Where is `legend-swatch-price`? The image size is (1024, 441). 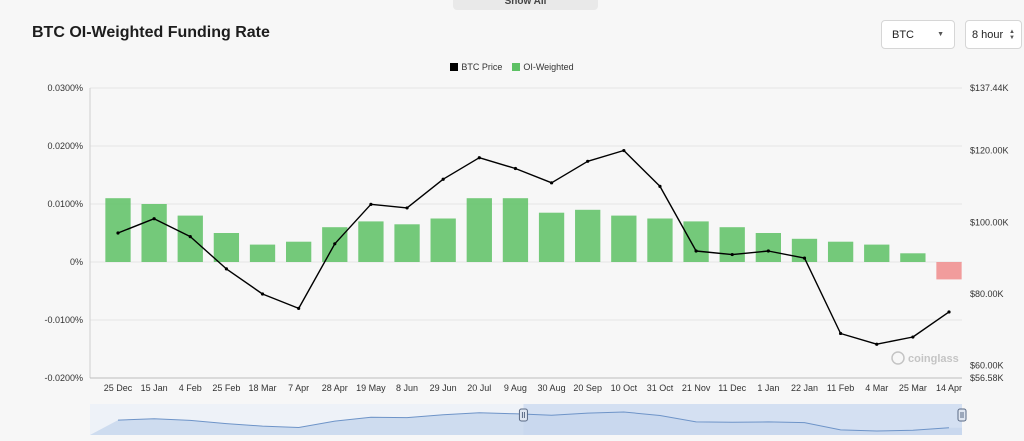 legend-swatch-price is located at coordinates (454, 67).